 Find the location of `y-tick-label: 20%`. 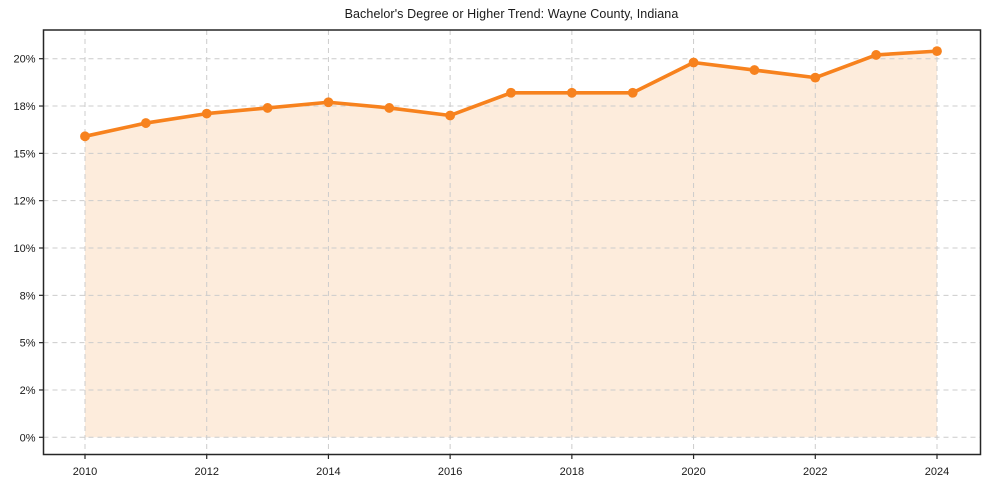

y-tick-label: 20% is located at coordinates (24, 60).